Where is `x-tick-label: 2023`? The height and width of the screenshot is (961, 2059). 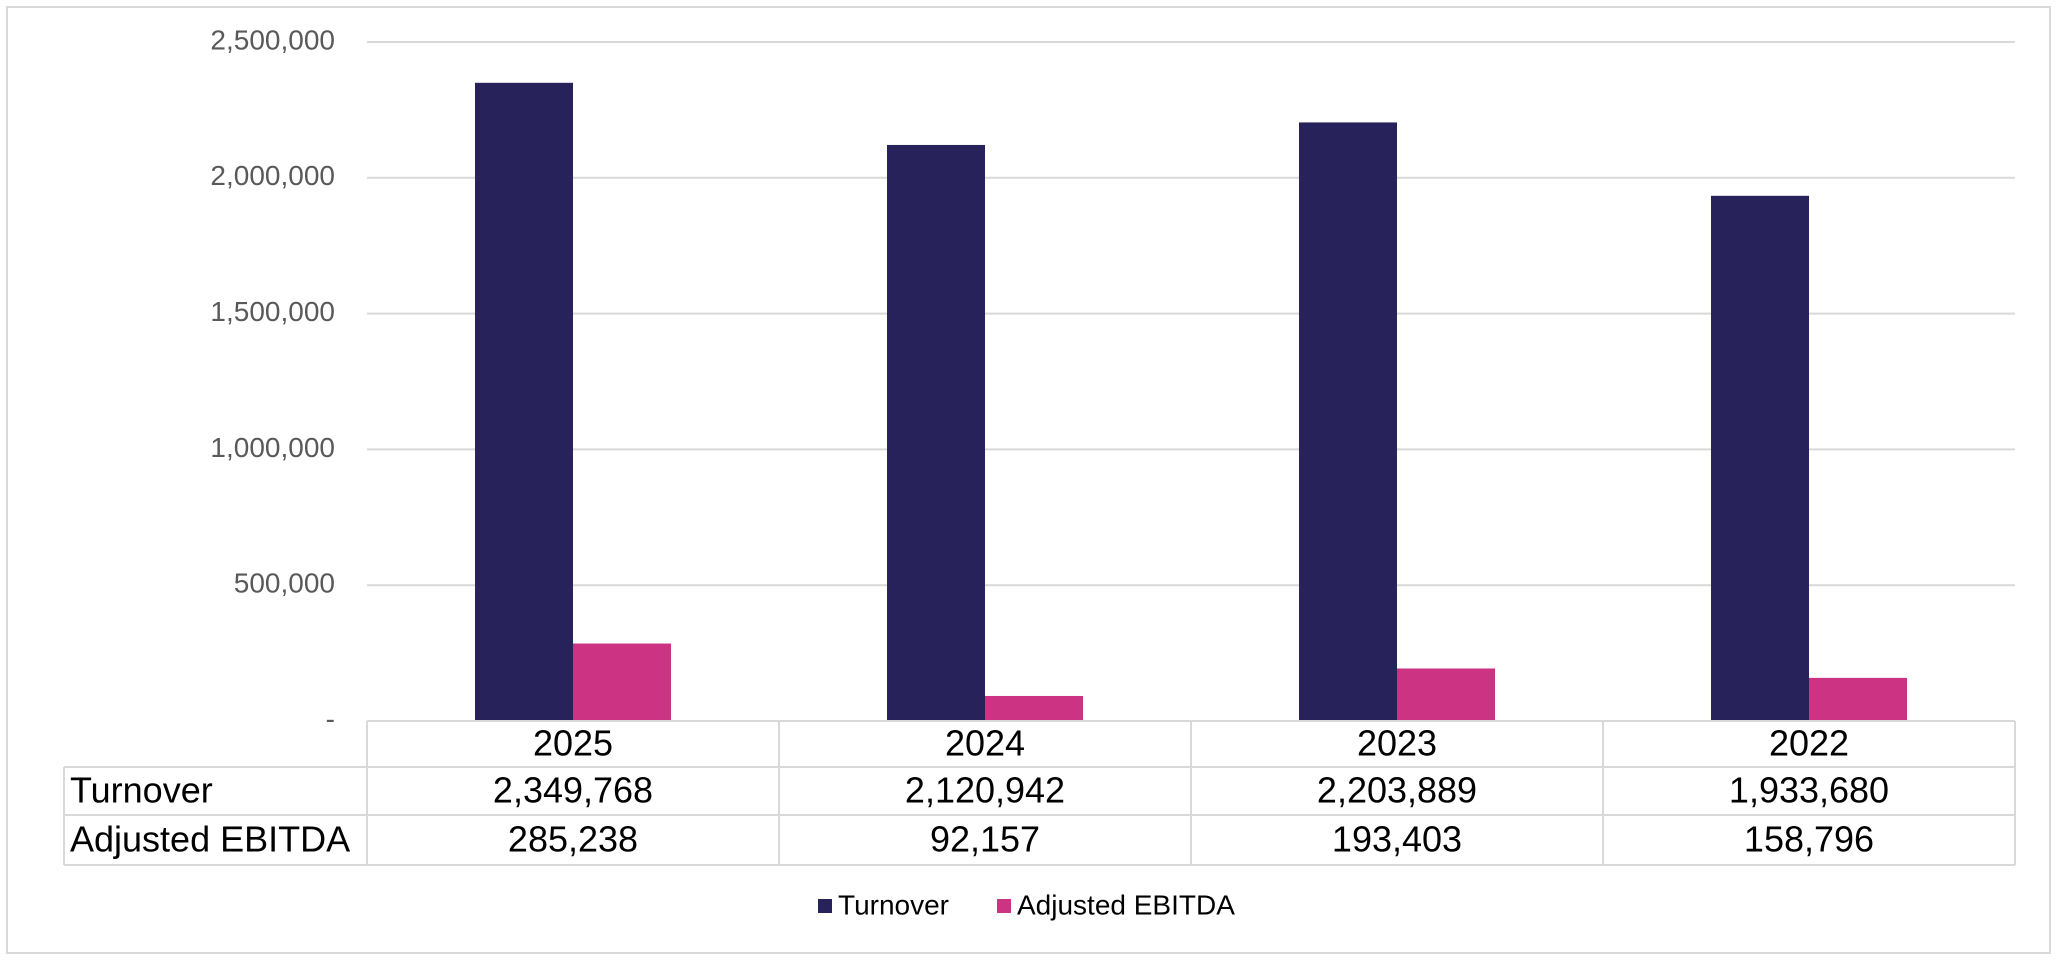
x-tick-label: 2023 is located at coordinates (1397, 743).